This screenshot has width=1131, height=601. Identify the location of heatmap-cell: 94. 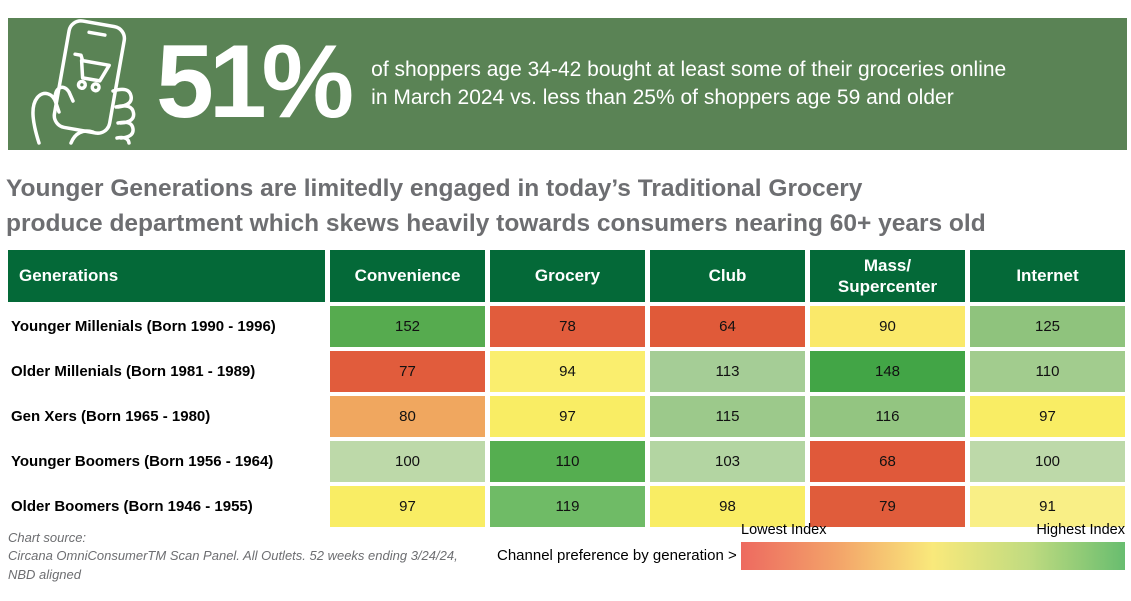
(567, 371).